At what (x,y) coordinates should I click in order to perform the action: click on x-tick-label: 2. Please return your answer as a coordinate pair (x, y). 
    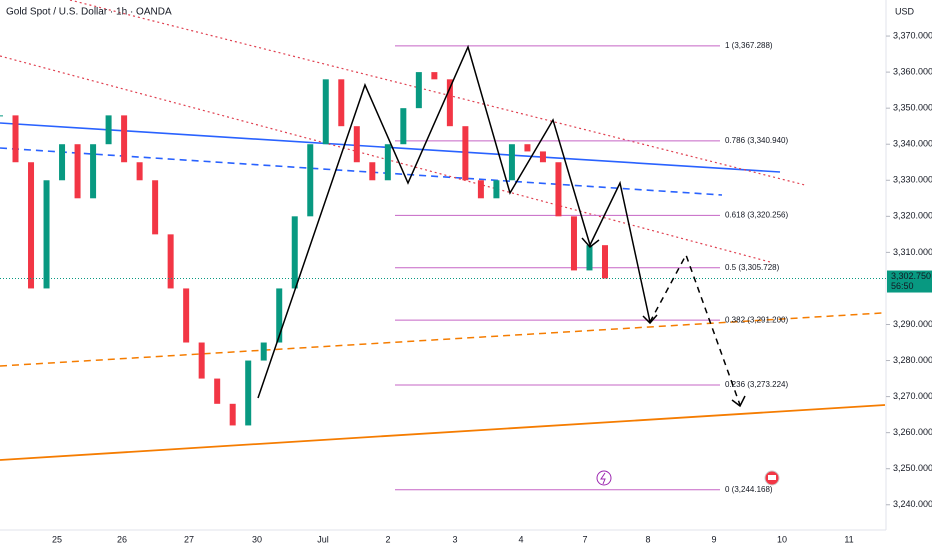
    Looking at the image, I should click on (387, 539).